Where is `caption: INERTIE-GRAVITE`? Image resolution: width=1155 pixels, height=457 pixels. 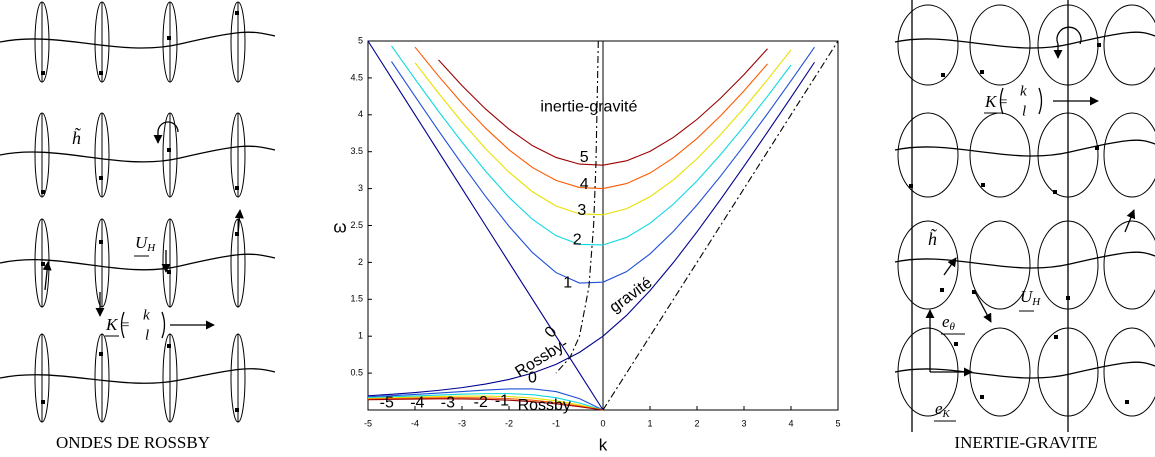
caption: INERTIE-GRAVITE is located at coordinates (1025, 442).